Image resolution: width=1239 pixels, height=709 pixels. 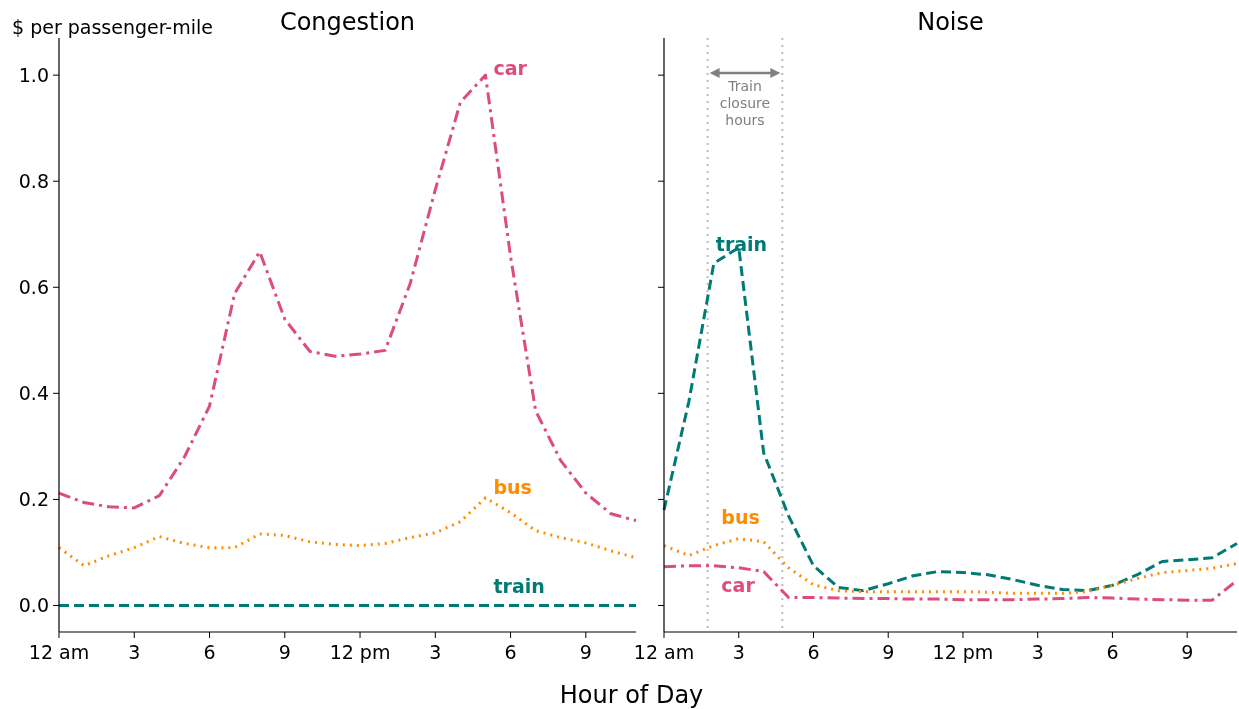 What do you see at coordinates (112, 27) in the screenshot?
I see `y-axis-title: $ per passenger-mile` at bounding box center [112, 27].